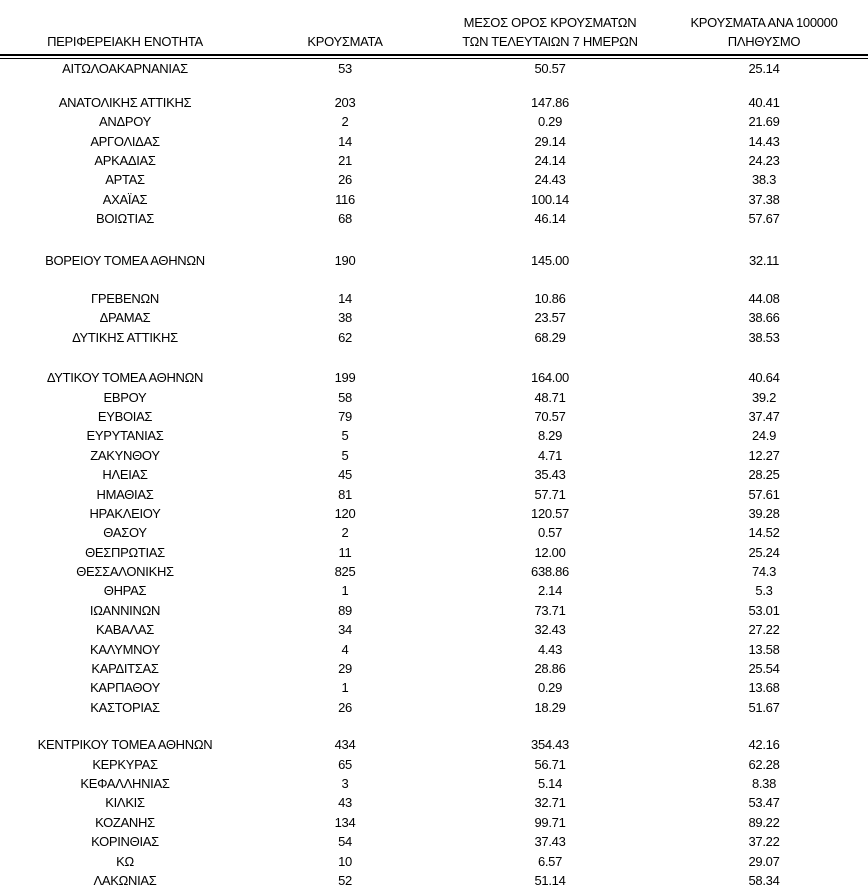 The width and height of the screenshot is (868, 894). I want to click on region-name-cell: ΑΧΑΪΑΣ, so click(125, 199).